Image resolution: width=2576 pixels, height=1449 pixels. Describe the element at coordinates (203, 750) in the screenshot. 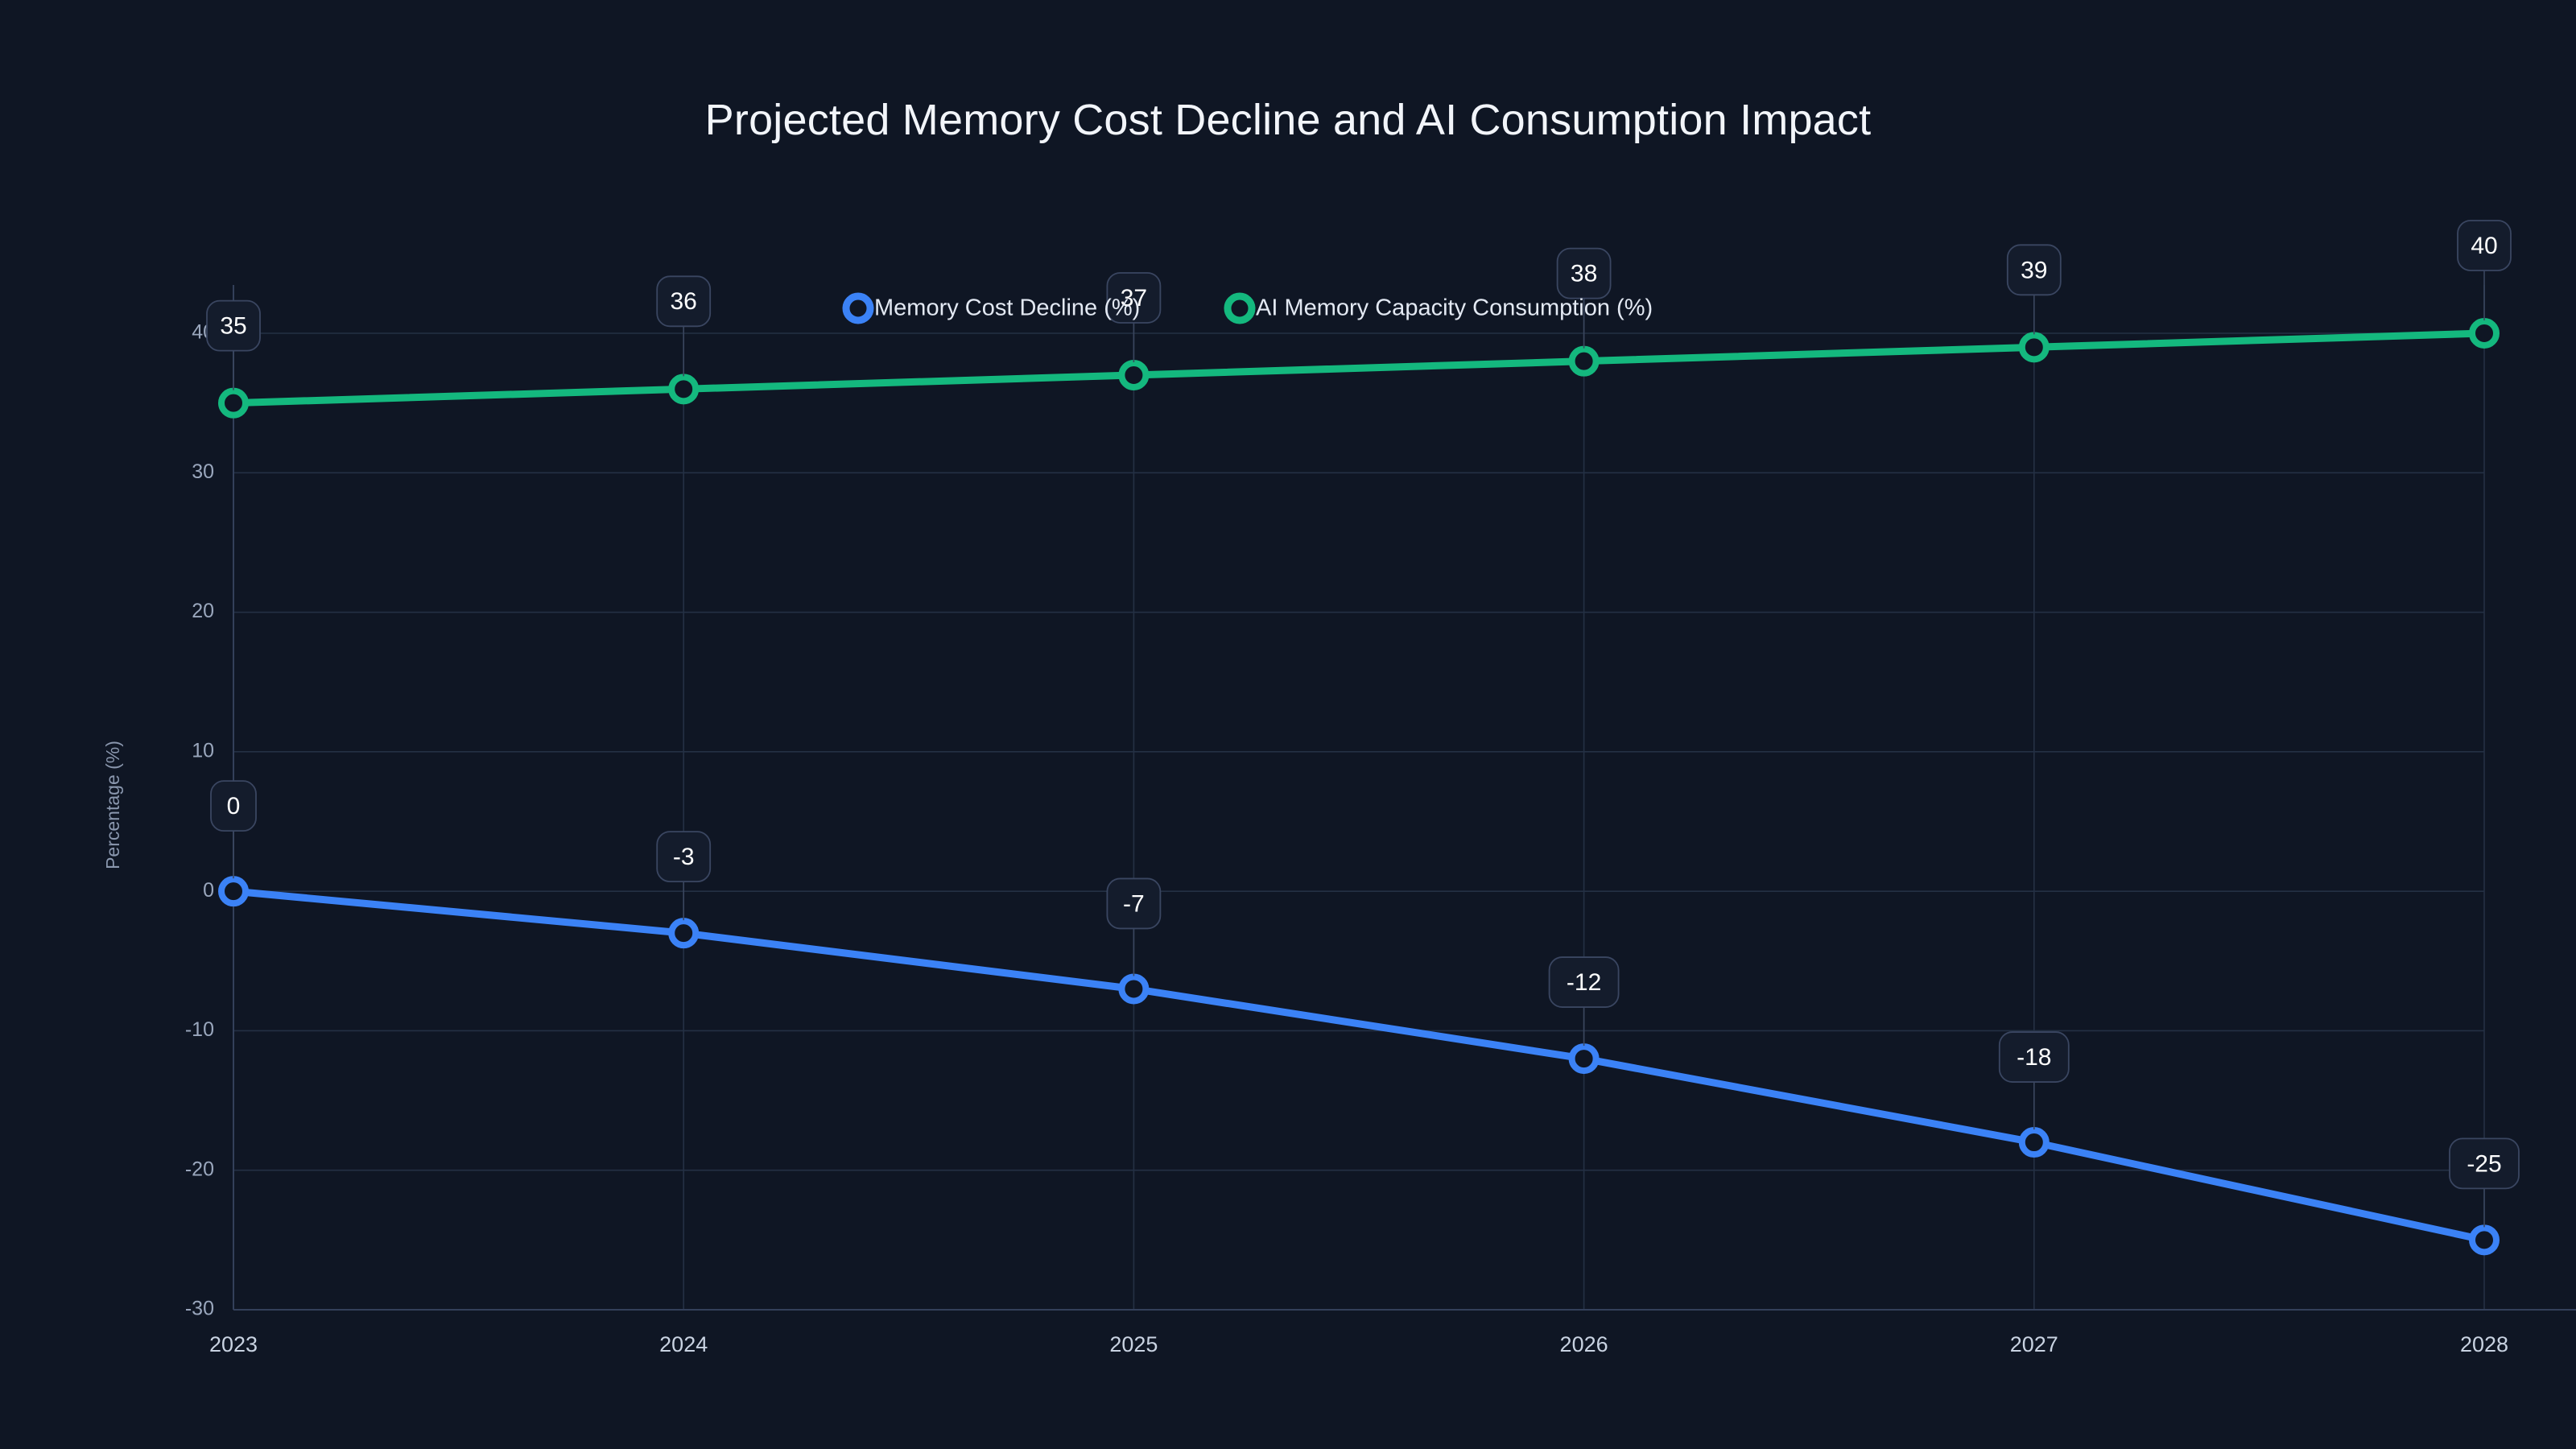

I see `y-axis-tick-label: 10` at that location.